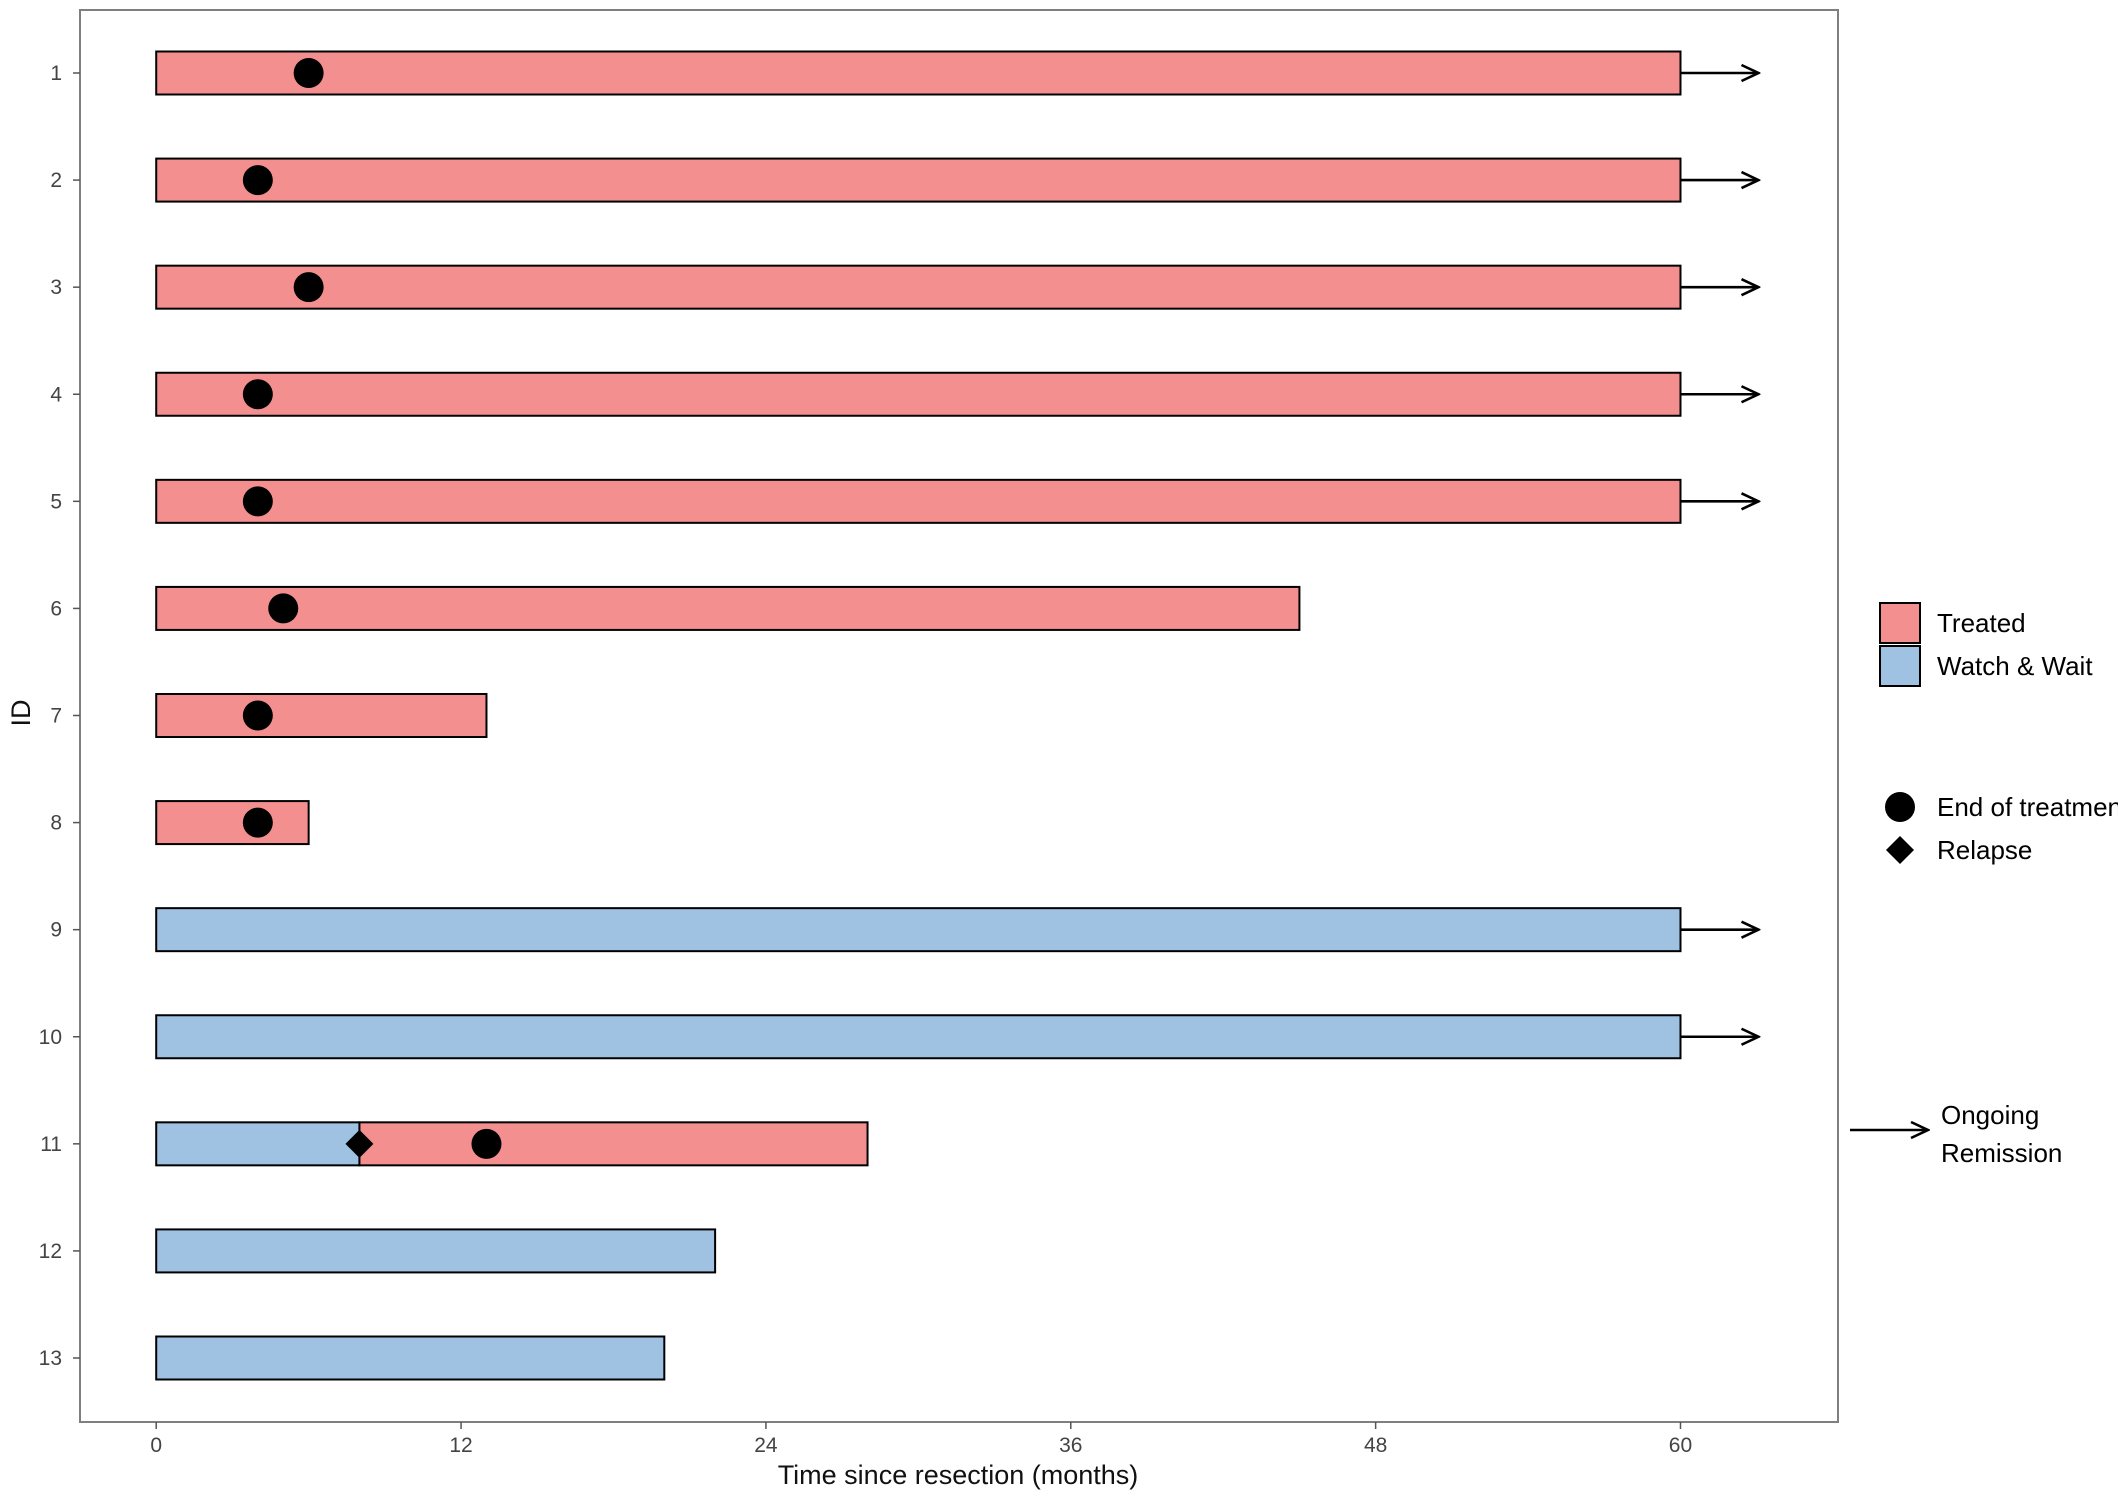 The width and height of the screenshot is (2118, 1499). I want to click on legend-label-remission: Remission, so click(2001, 1153).